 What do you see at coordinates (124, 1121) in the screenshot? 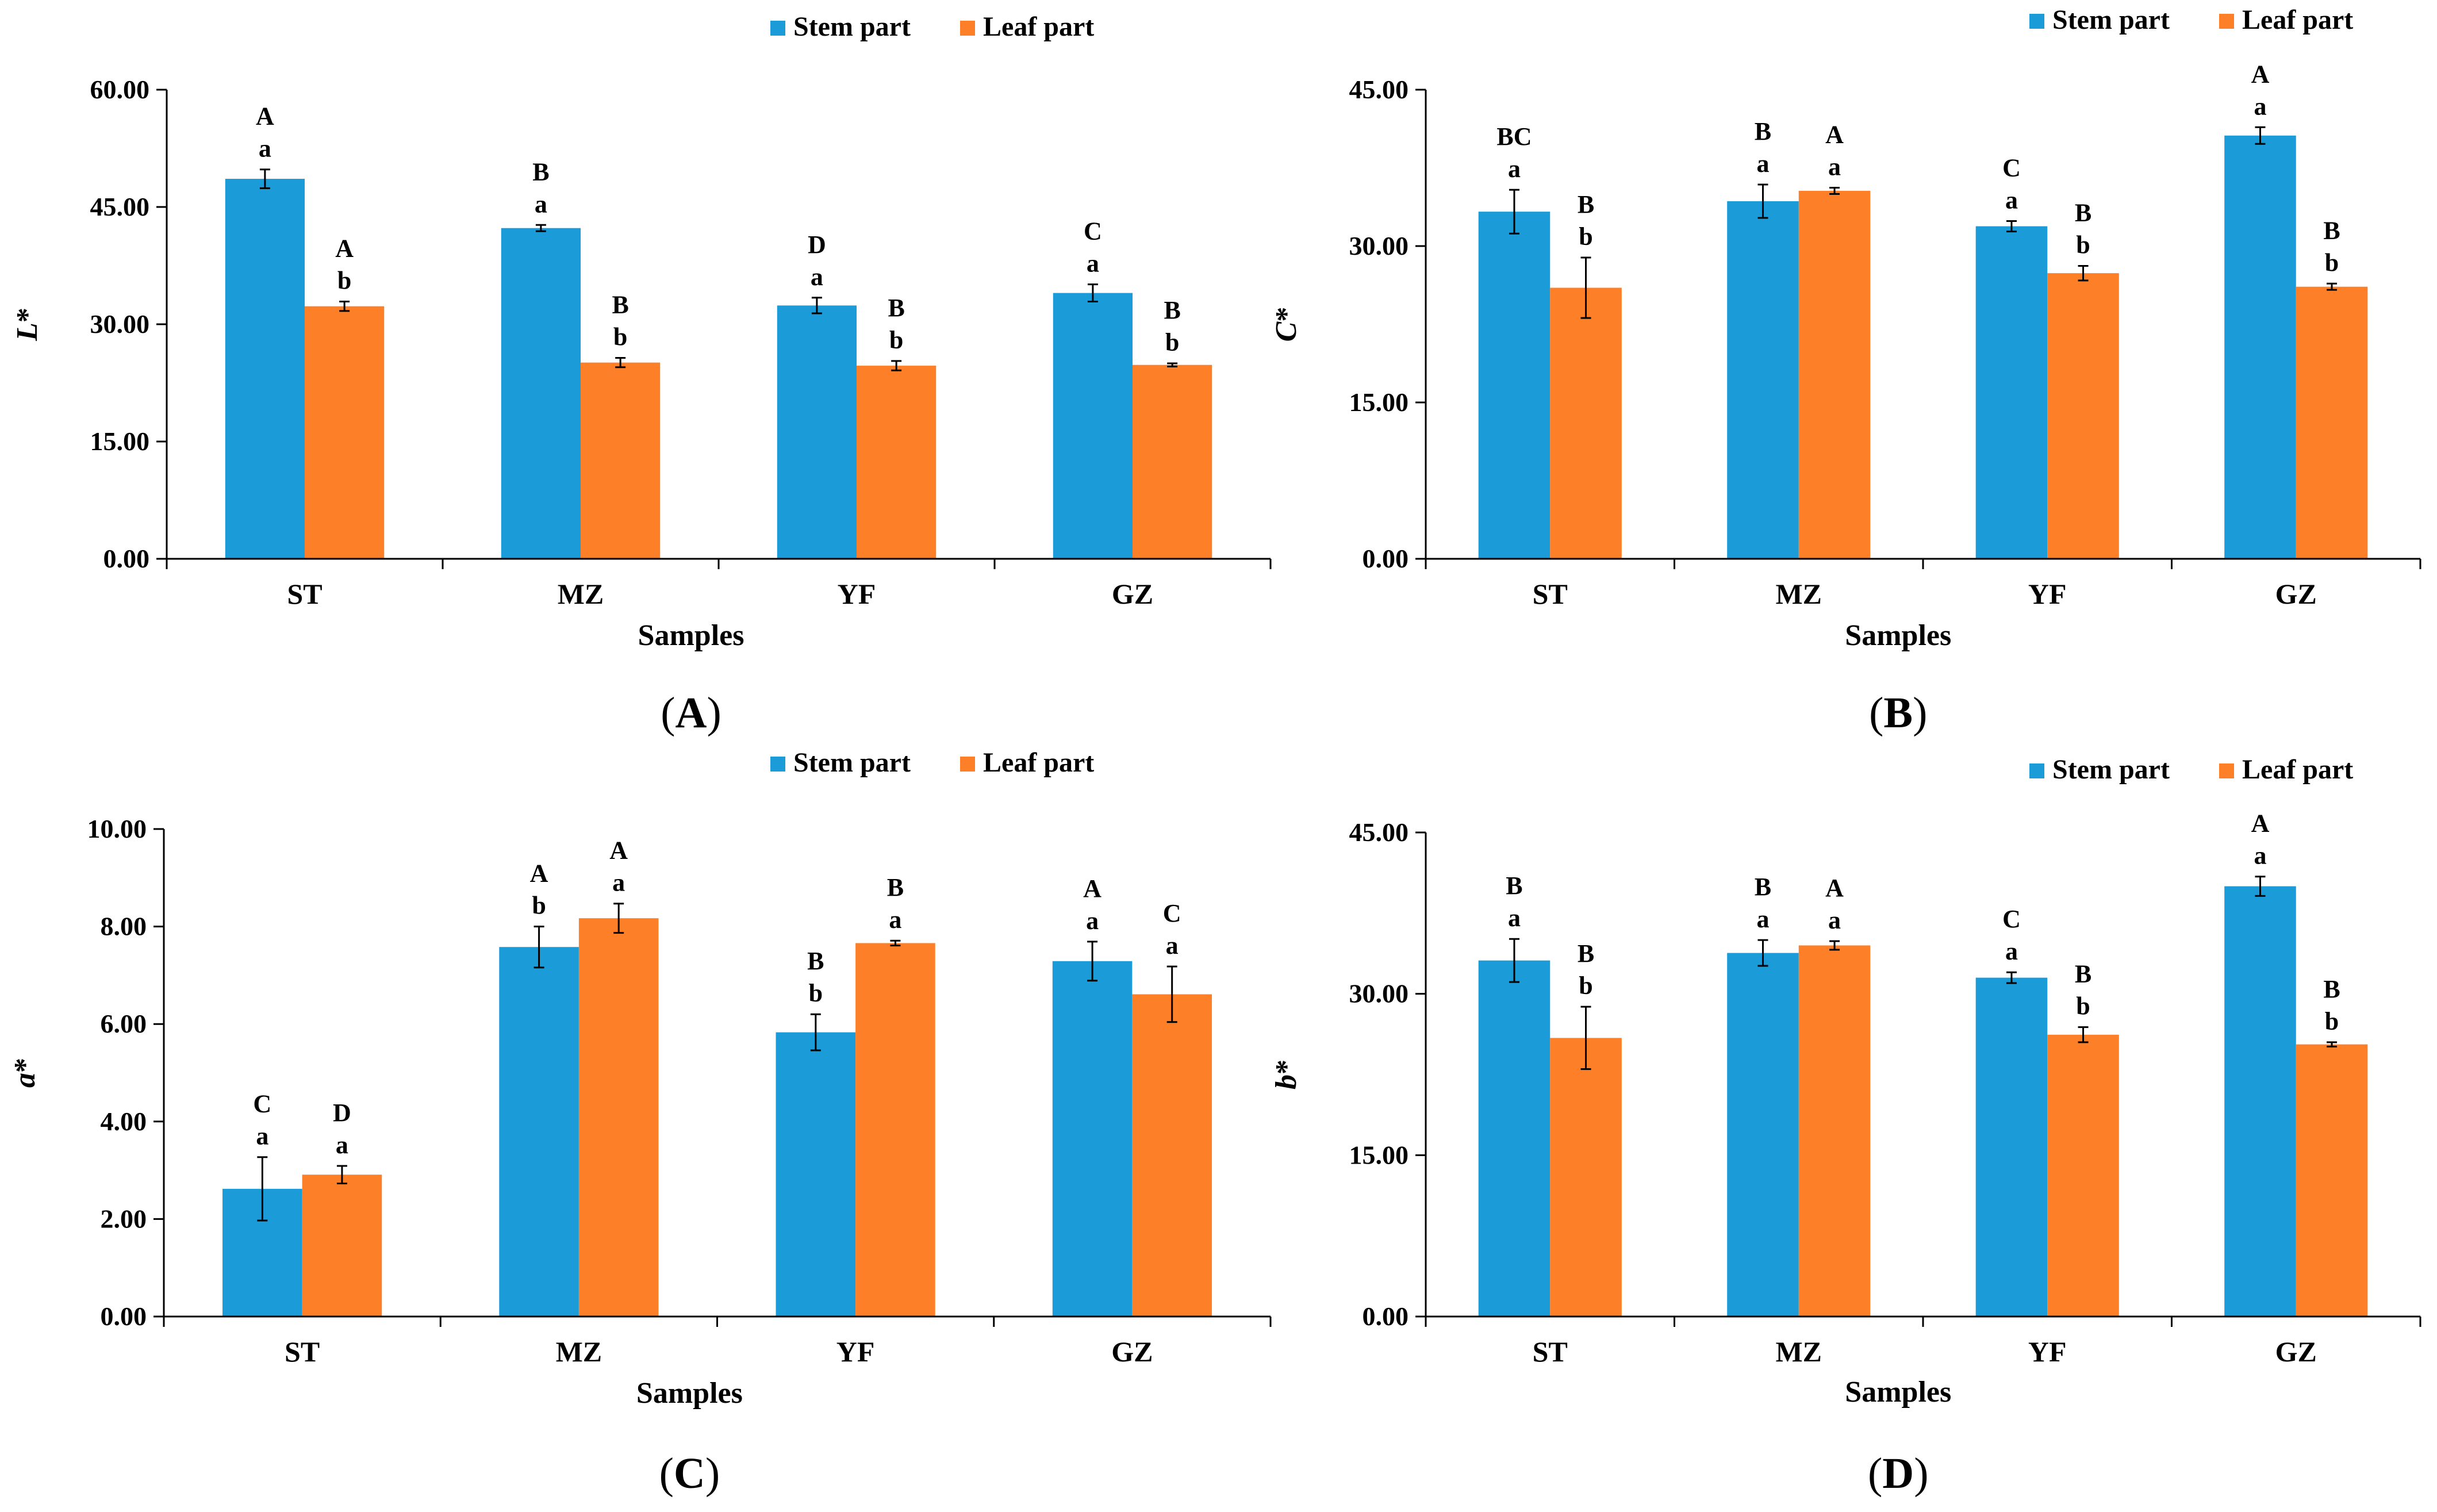
I see `y-tick-label: 4.00` at bounding box center [124, 1121].